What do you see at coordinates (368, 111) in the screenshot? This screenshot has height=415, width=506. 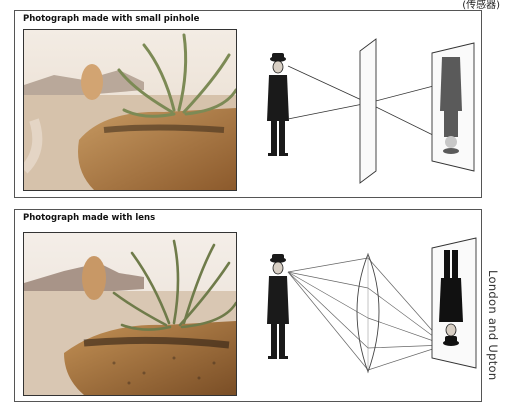 I see `pinhole-plate` at bounding box center [368, 111].